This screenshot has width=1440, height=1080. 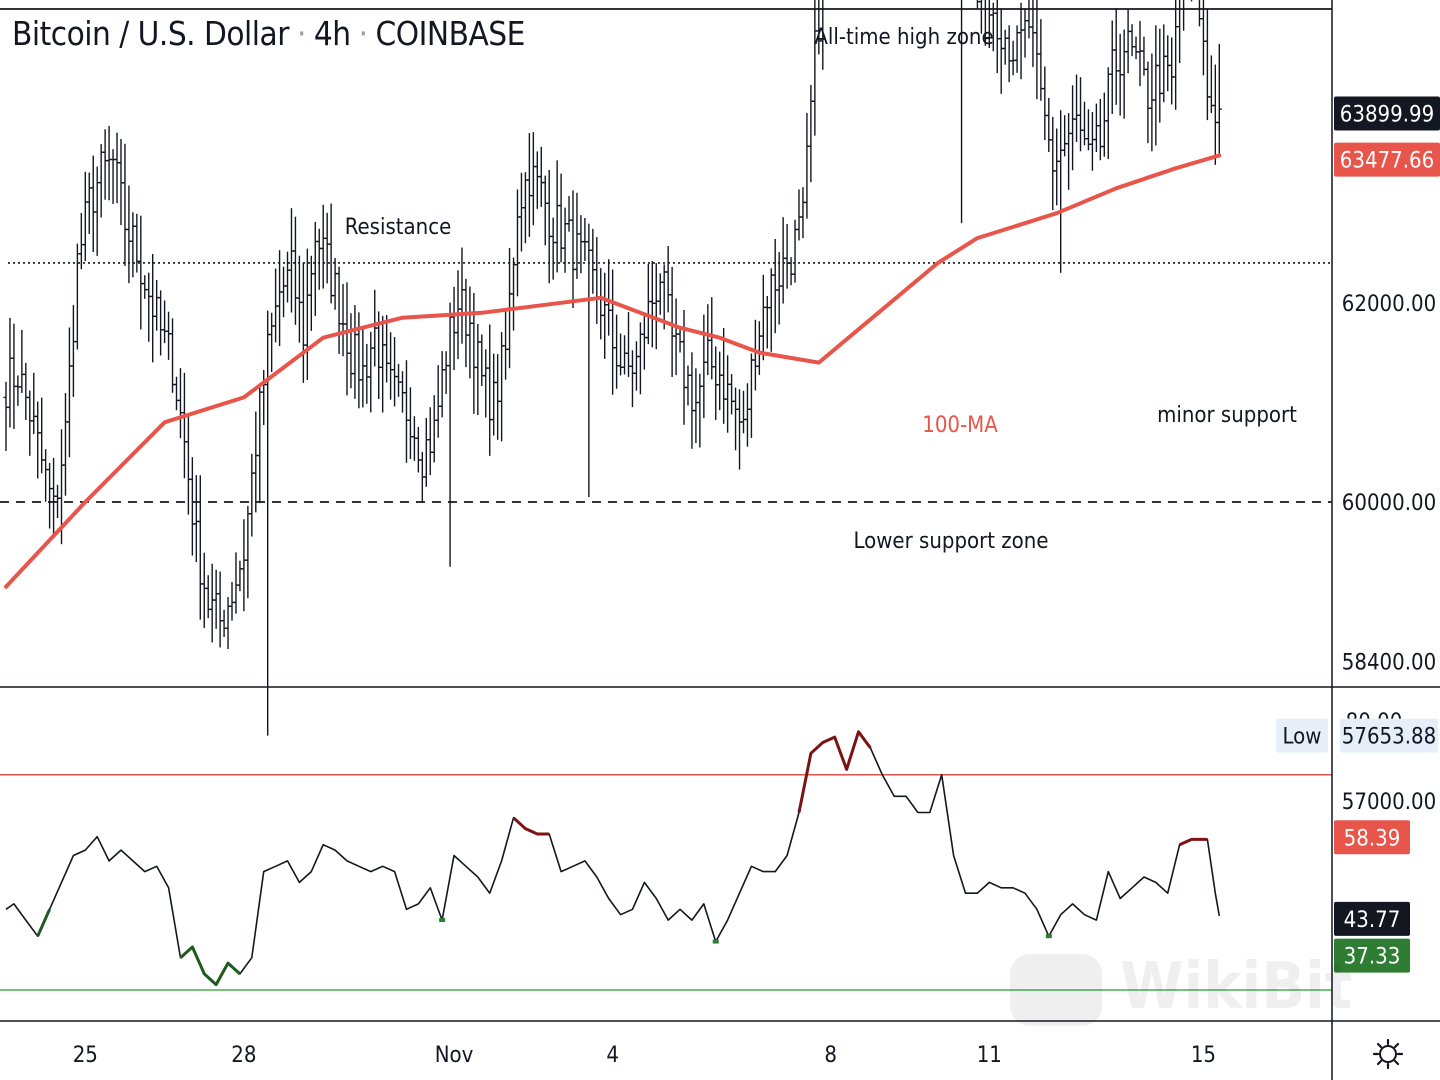 What do you see at coordinates (1227, 415) in the screenshot?
I see `minor-support-label: minor support` at bounding box center [1227, 415].